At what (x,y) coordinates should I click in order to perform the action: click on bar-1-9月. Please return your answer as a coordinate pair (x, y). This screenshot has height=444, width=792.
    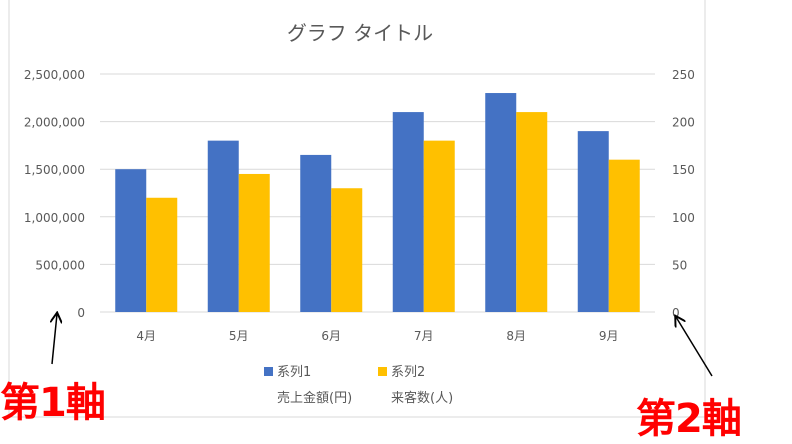
    Looking at the image, I should click on (593, 221).